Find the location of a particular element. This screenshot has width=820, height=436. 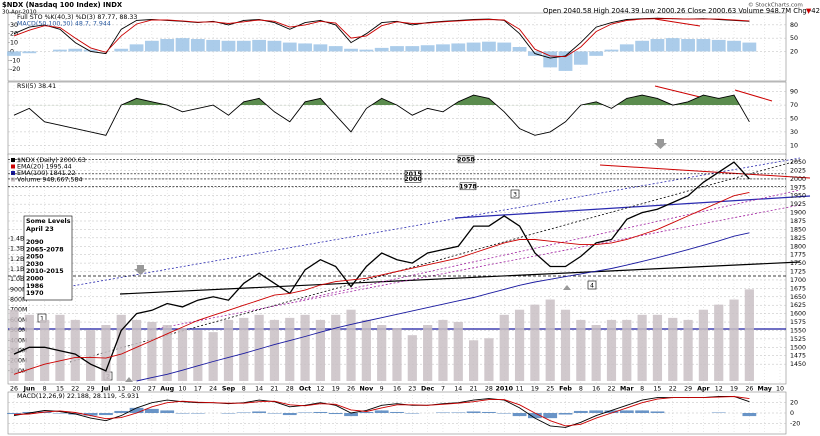

y2-tick-label: -10 is located at coordinates (15, 60).